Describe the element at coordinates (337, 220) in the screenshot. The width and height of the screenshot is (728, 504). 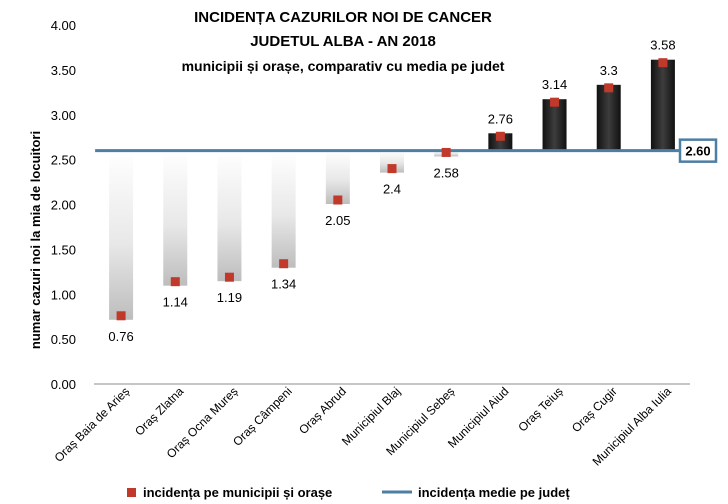
I see `data-label-4: 2.05` at that location.